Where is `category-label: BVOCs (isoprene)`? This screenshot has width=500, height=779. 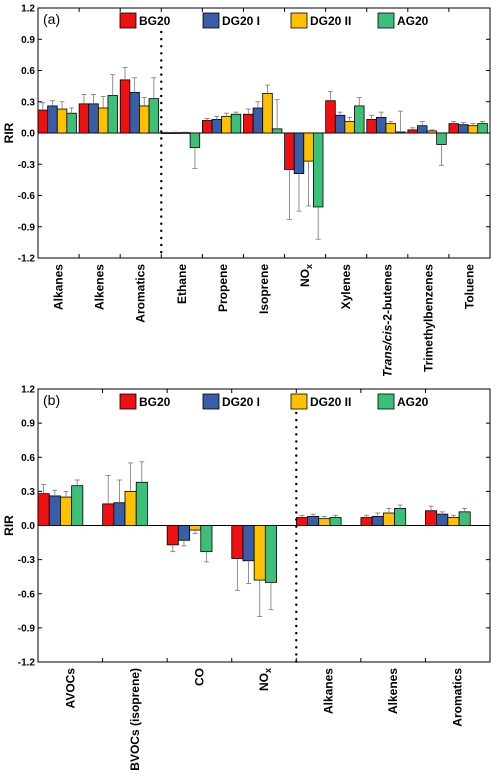
category-label: BVOCs (isoprene) is located at coordinates (135, 719).